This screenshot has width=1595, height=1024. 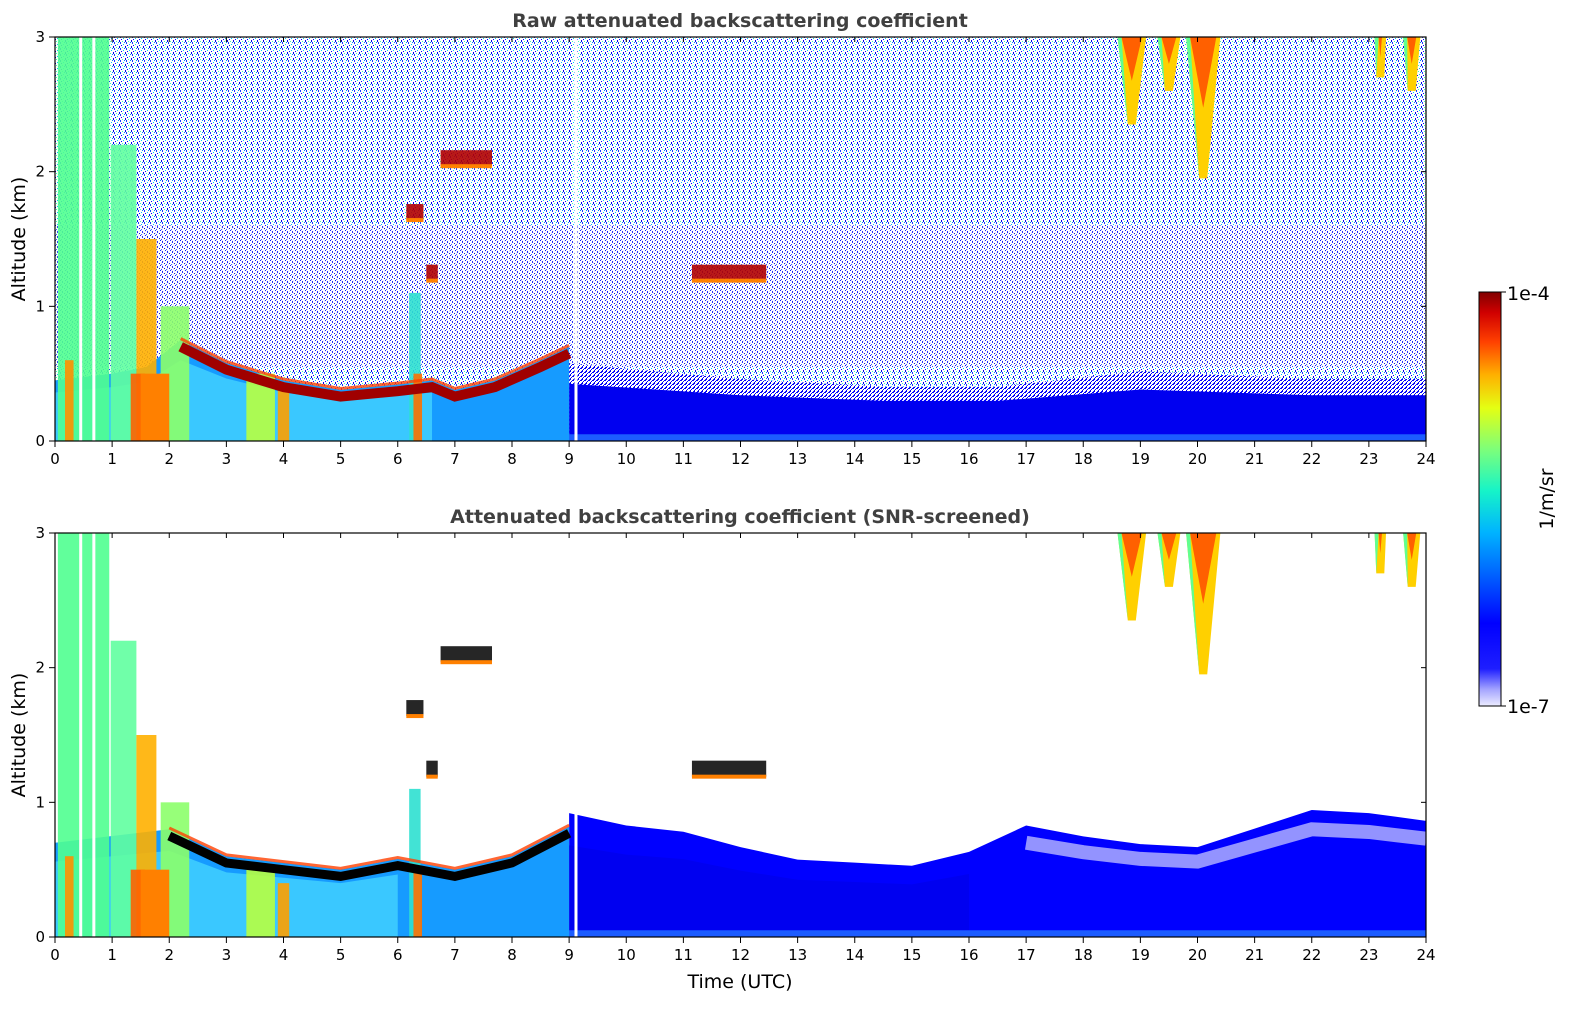 I want to click on x-tick-label: 15, so click(x=911, y=955).